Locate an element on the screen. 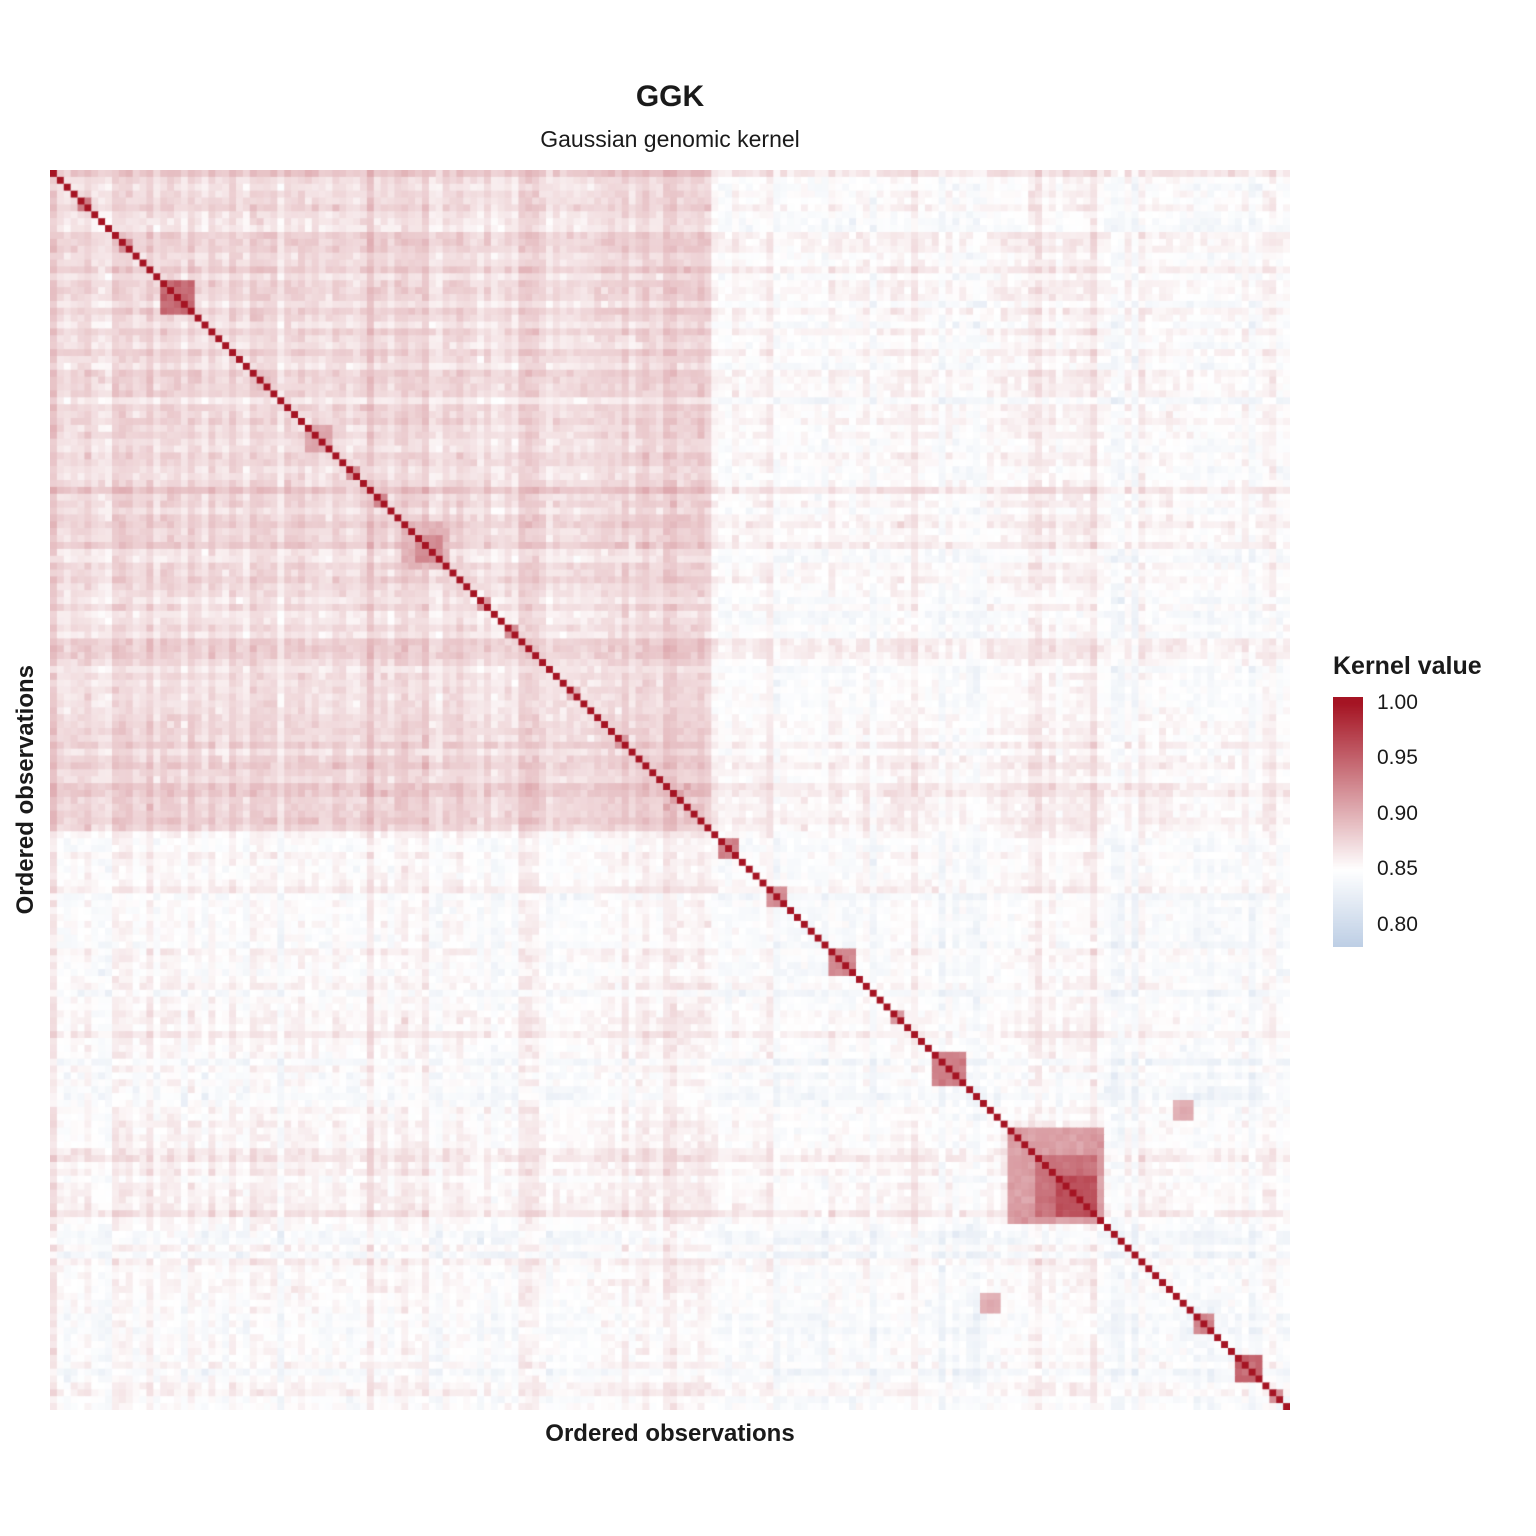 This screenshot has width=1536, height=1536. legend-title: Kernel value is located at coordinates (1407, 666).